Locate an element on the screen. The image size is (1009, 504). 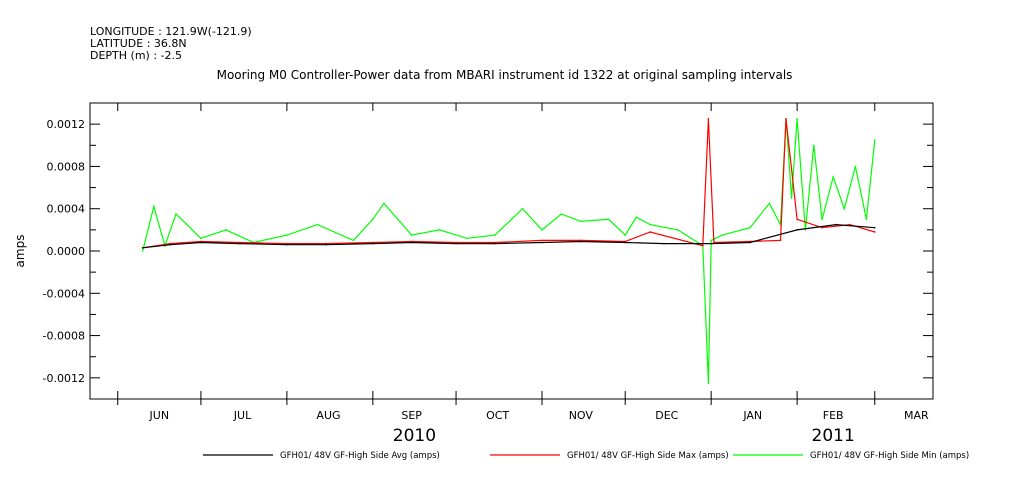
x-tick-label: SEP is located at coordinates (411, 415).